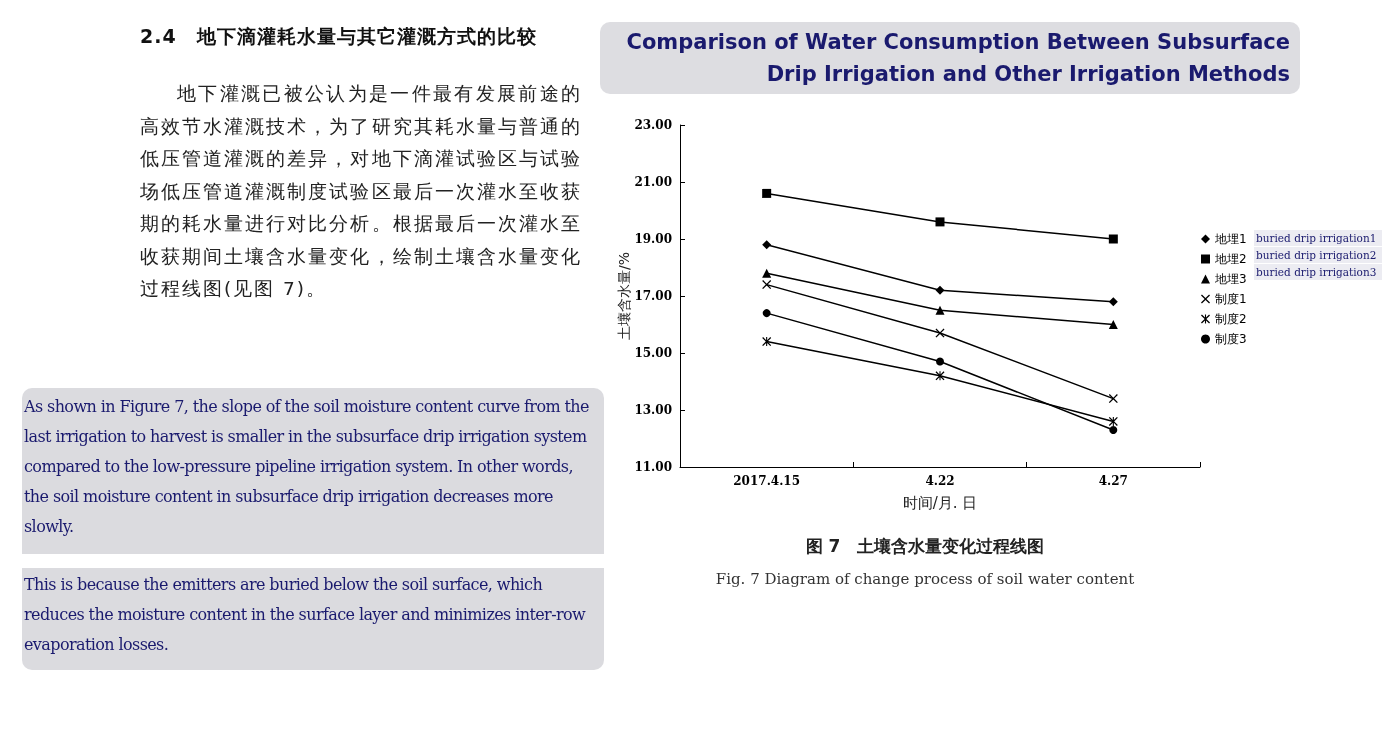 The width and height of the screenshot is (1382, 751). What do you see at coordinates (653, 182) in the screenshot?
I see `y-tick-label: 21.00` at bounding box center [653, 182].